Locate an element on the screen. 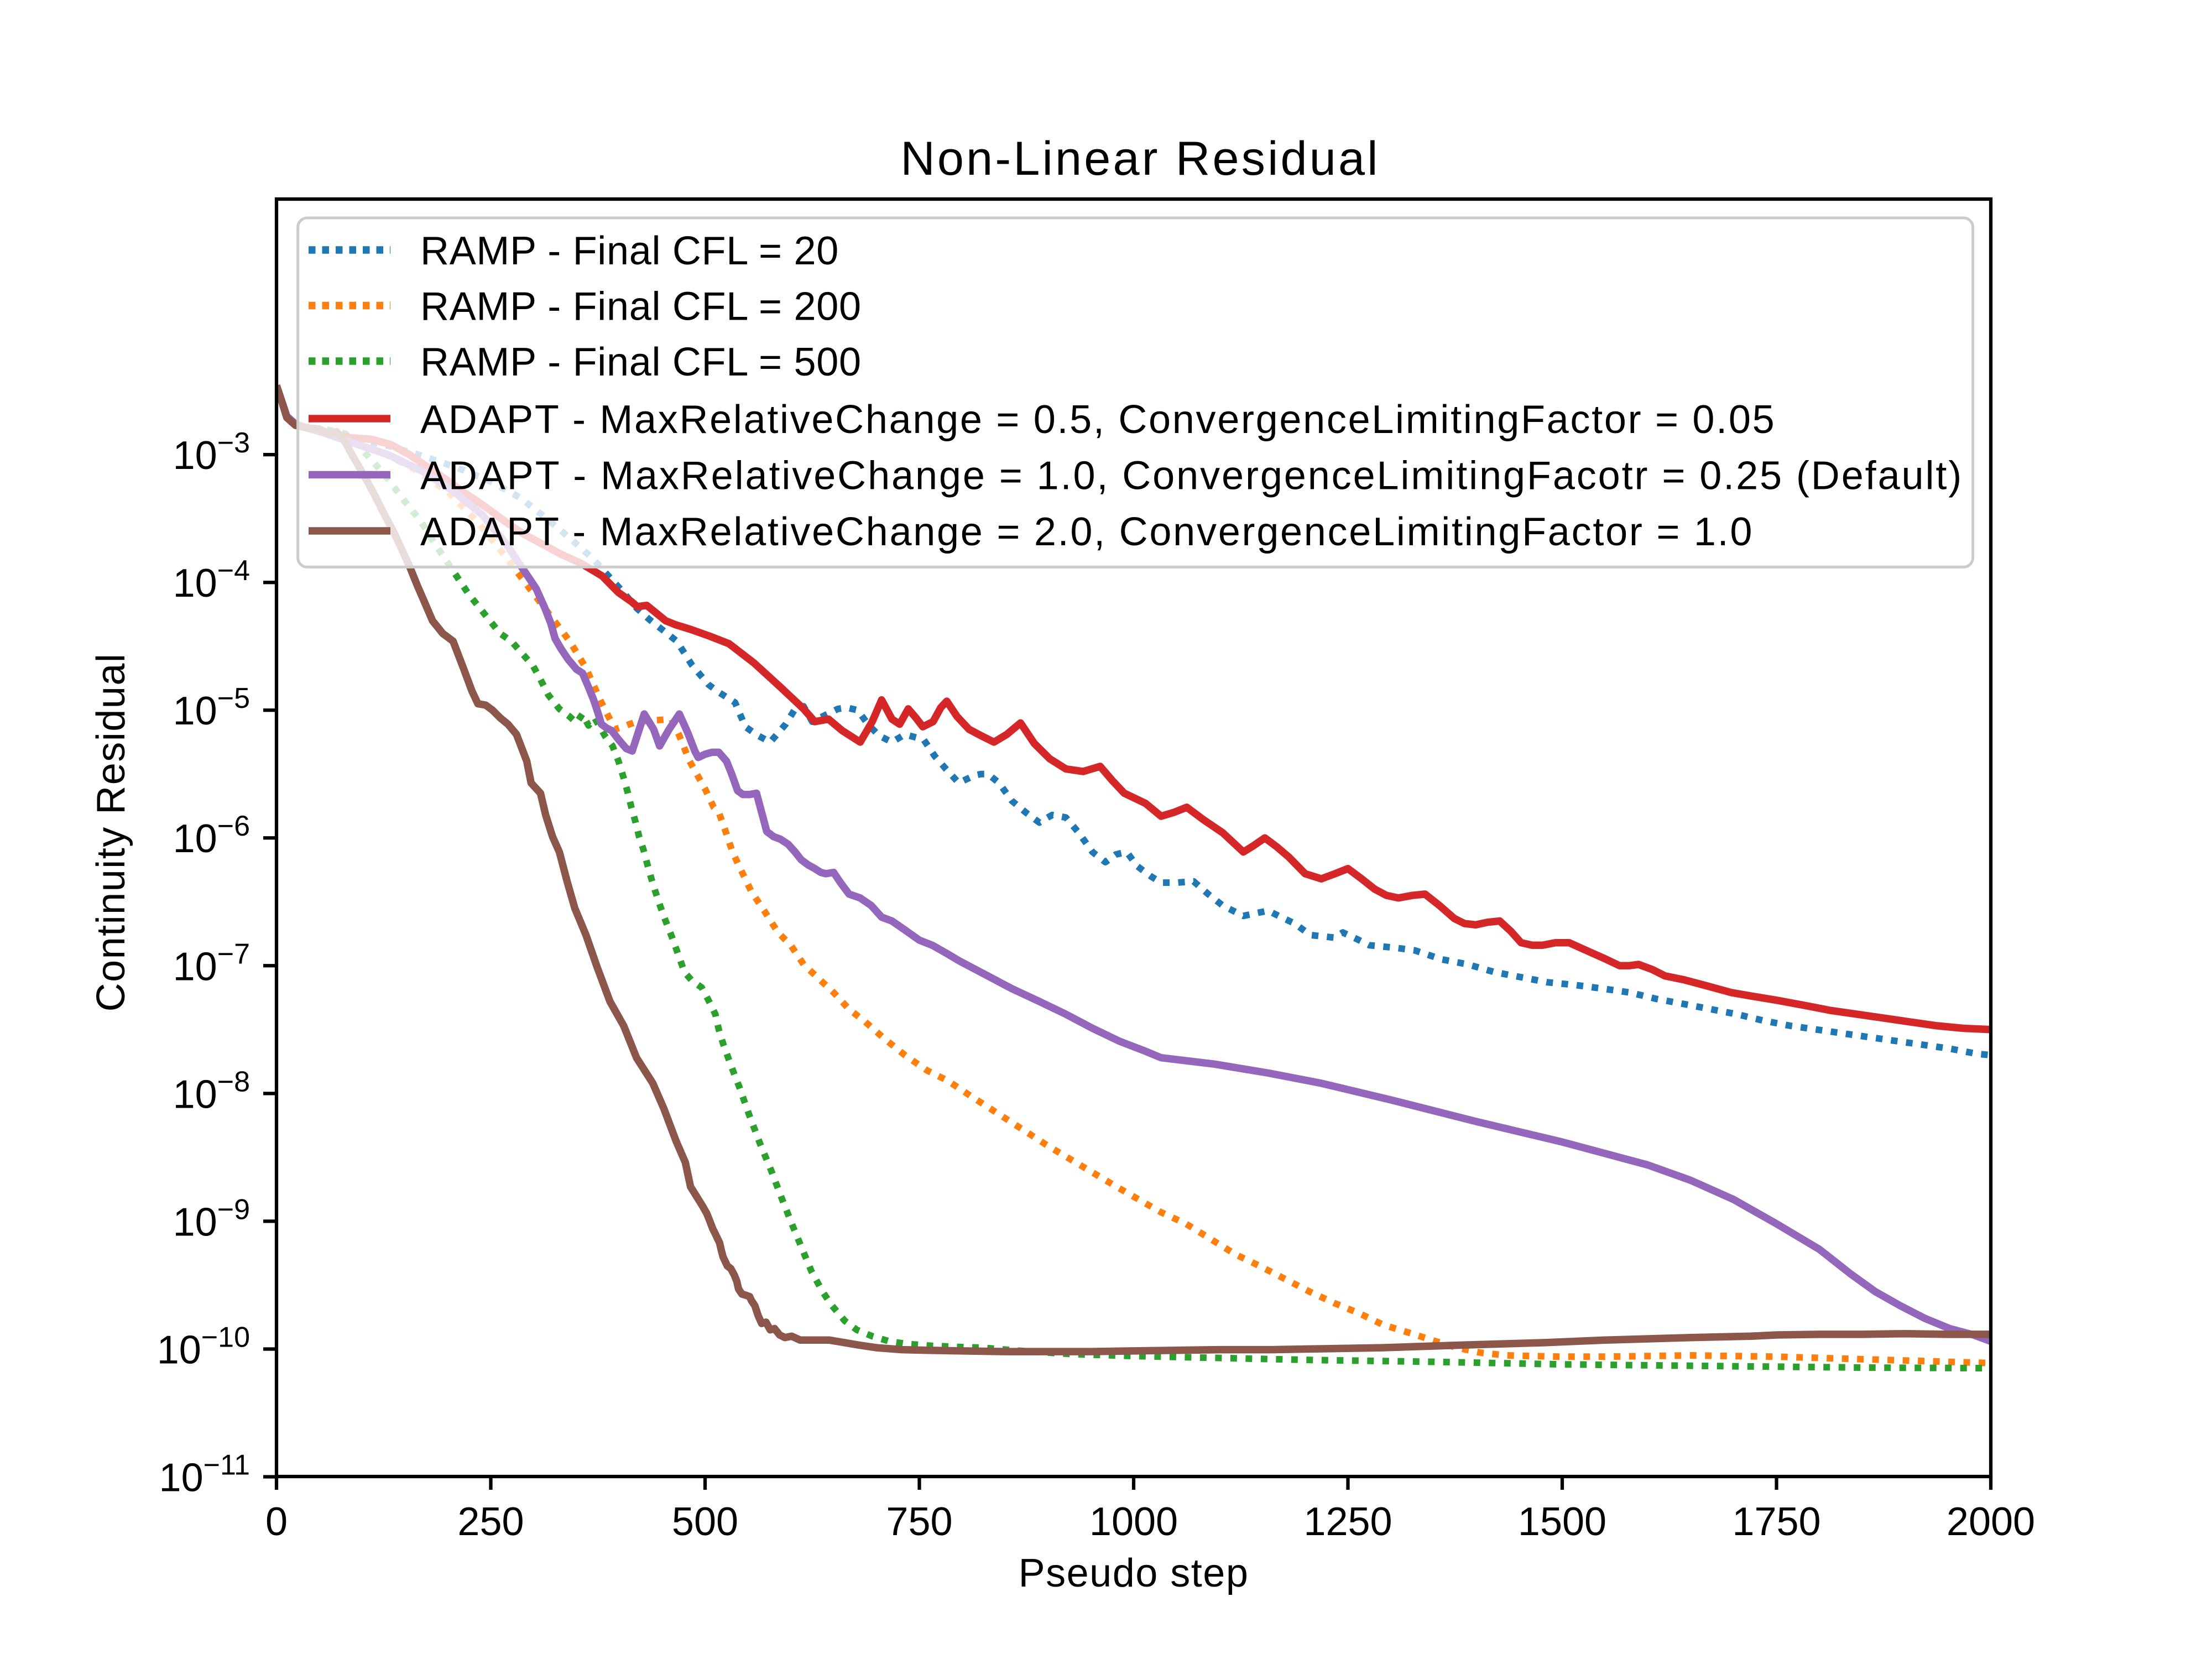  svg-text: 750 is located at coordinates (919, 1522).